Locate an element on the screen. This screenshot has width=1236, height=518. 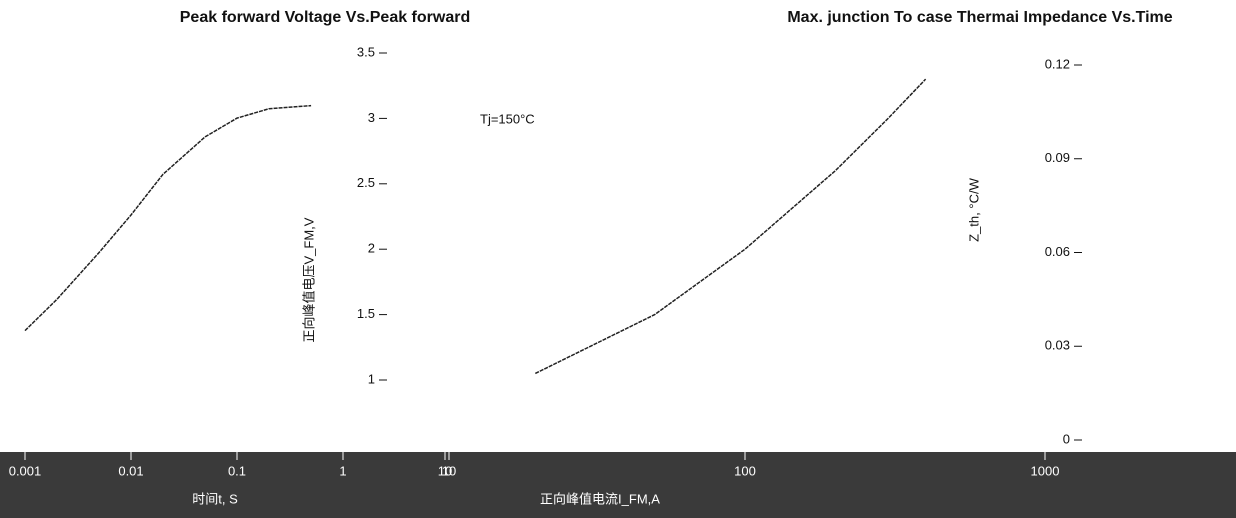
x-axis-label: 正向峰值电流I_FM,A is located at coordinates (600, 498).